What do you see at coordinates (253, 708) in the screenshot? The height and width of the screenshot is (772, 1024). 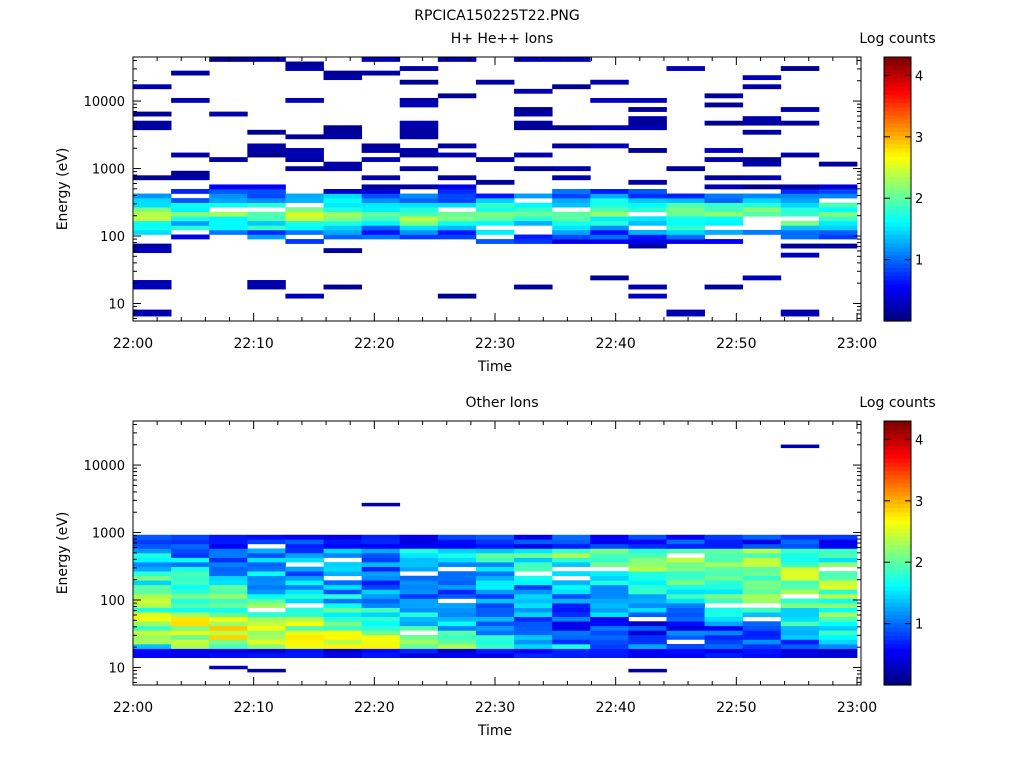 I see `x-tick-label: 22:10` at bounding box center [253, 708].